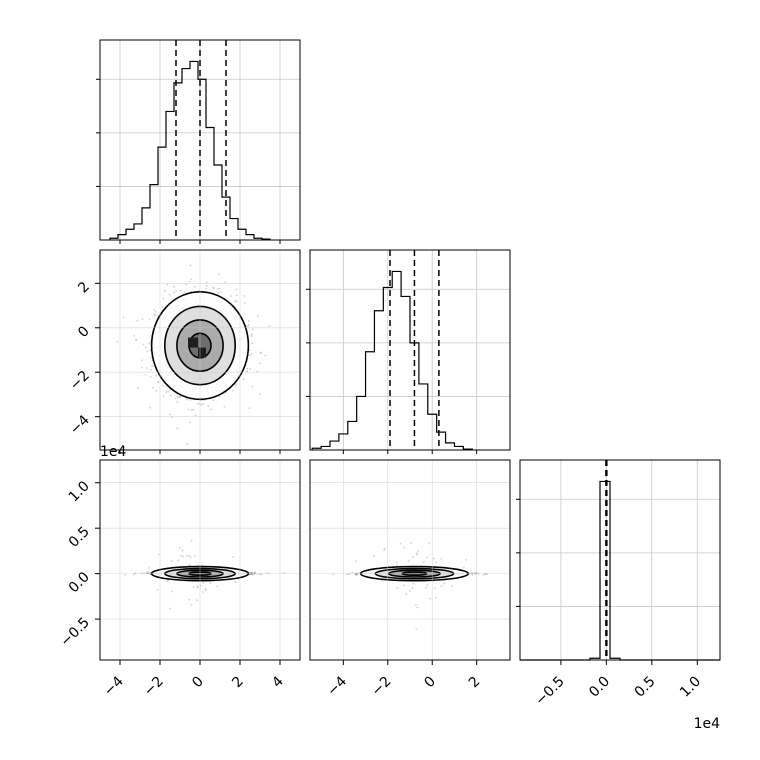 This screenshot has height=760, width=760. I want to click on y-tick-label: −2, so click(80, 381).